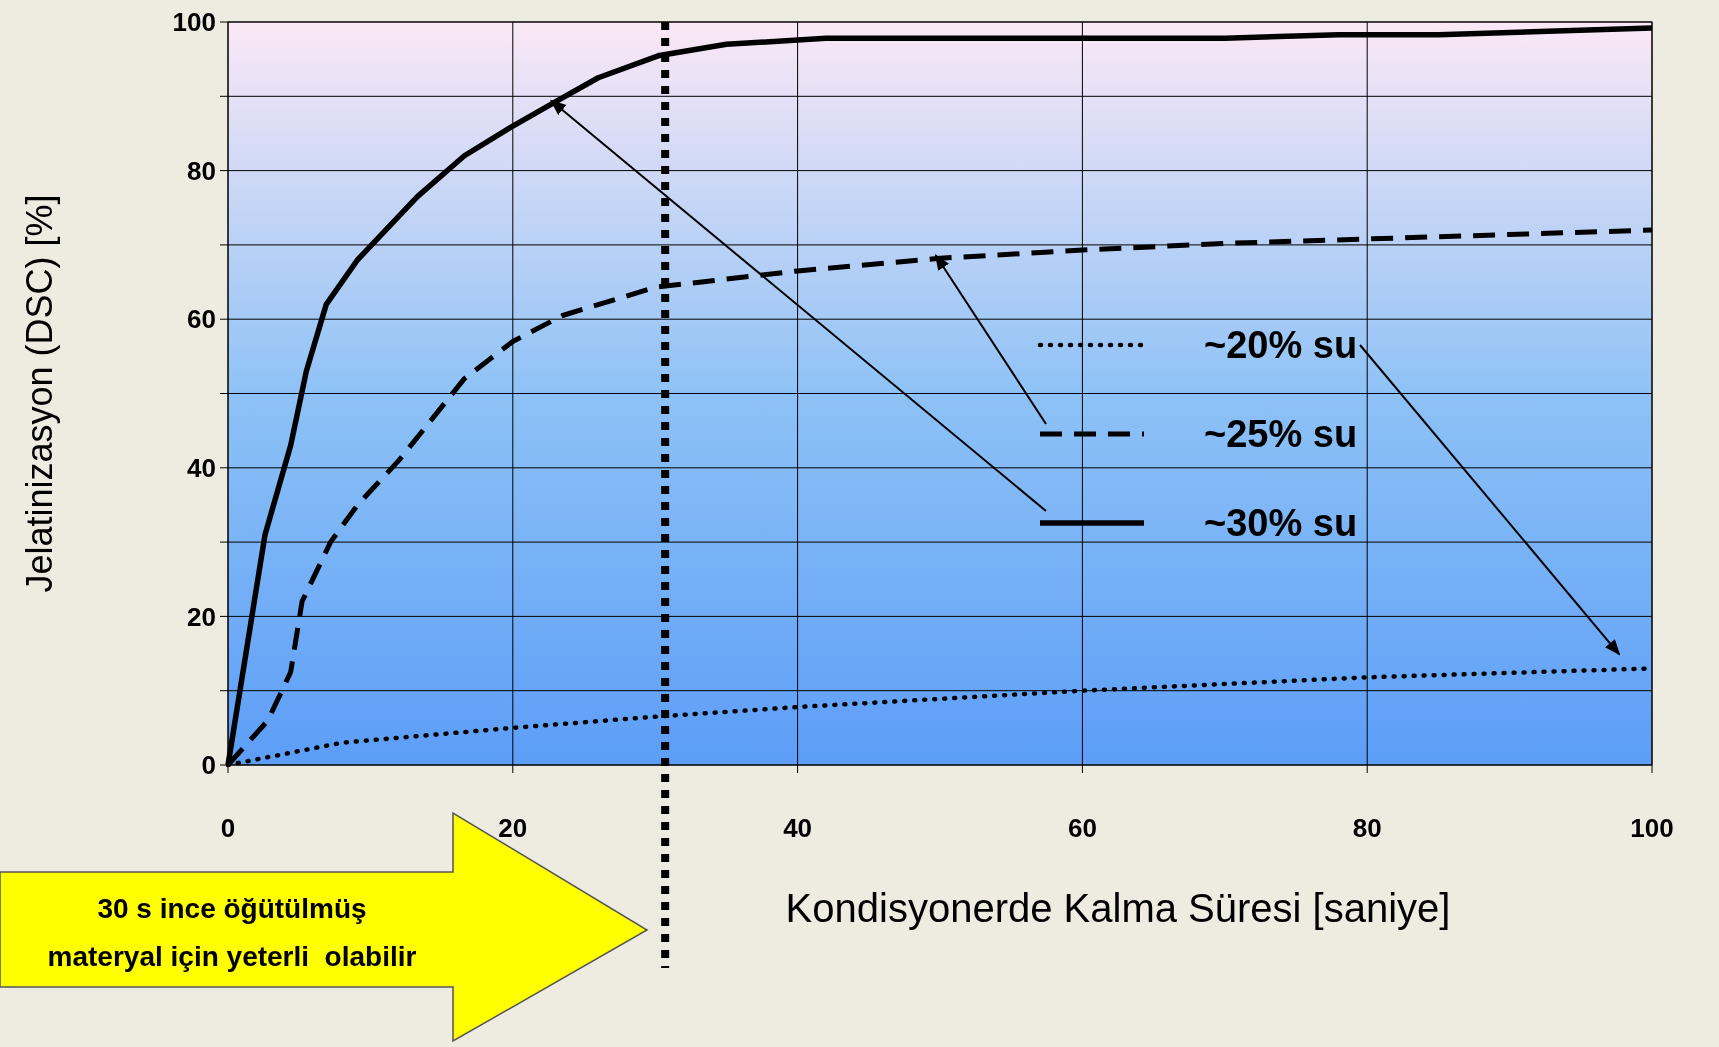 The width and height of the screenshot is (1719, 1047). What do you see at coordinates (1281, 434) in the screenshot?
I see `legend-label: ~25% su` at bounding box center [1281, 434].